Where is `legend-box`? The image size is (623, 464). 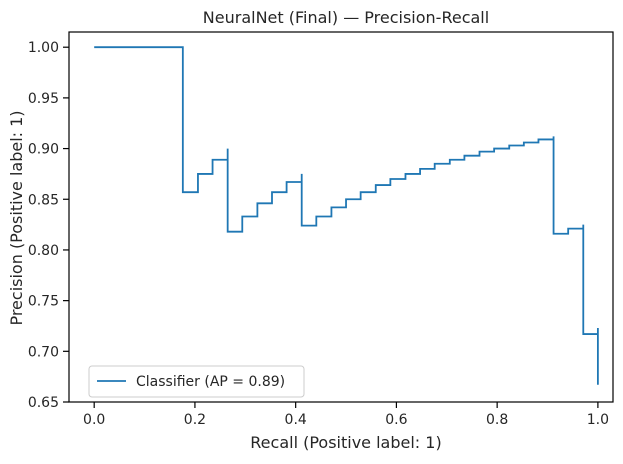
legend-box is located at coordinates (196, 381).